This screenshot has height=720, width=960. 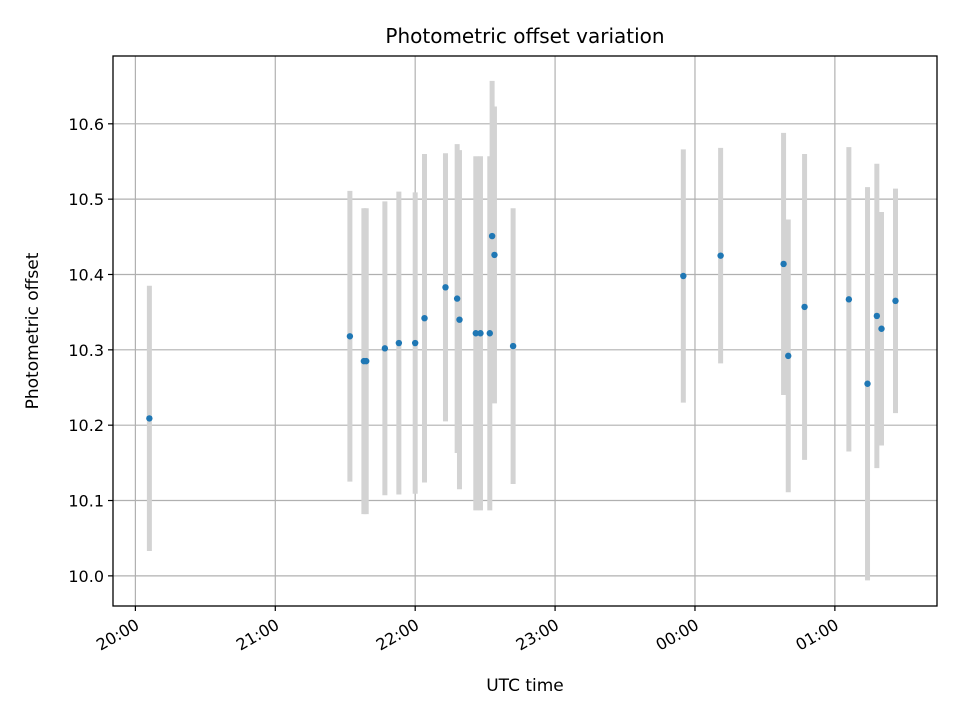 I want to click on y-tick-label: 10.0, so click(x=86, y=576).